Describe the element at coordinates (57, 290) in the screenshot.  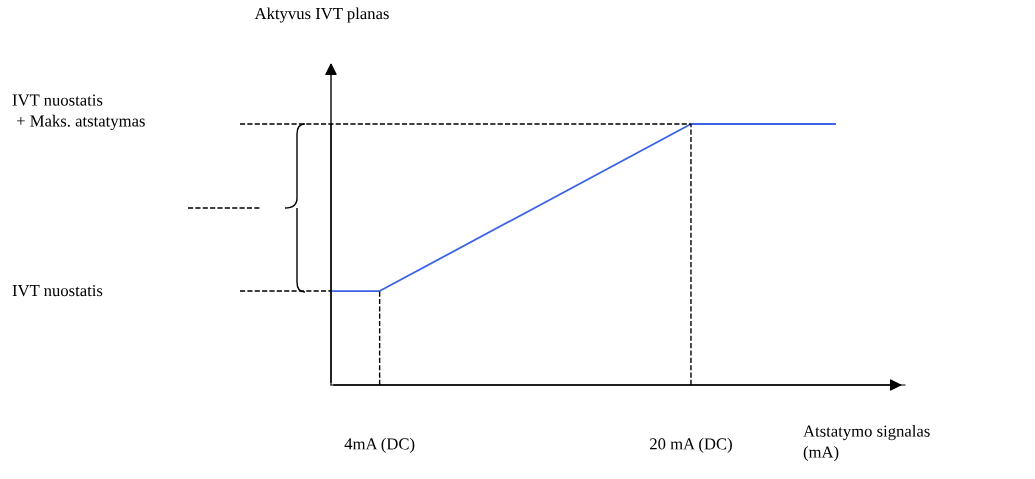
I see `text: IVT nuostatis` at that location.